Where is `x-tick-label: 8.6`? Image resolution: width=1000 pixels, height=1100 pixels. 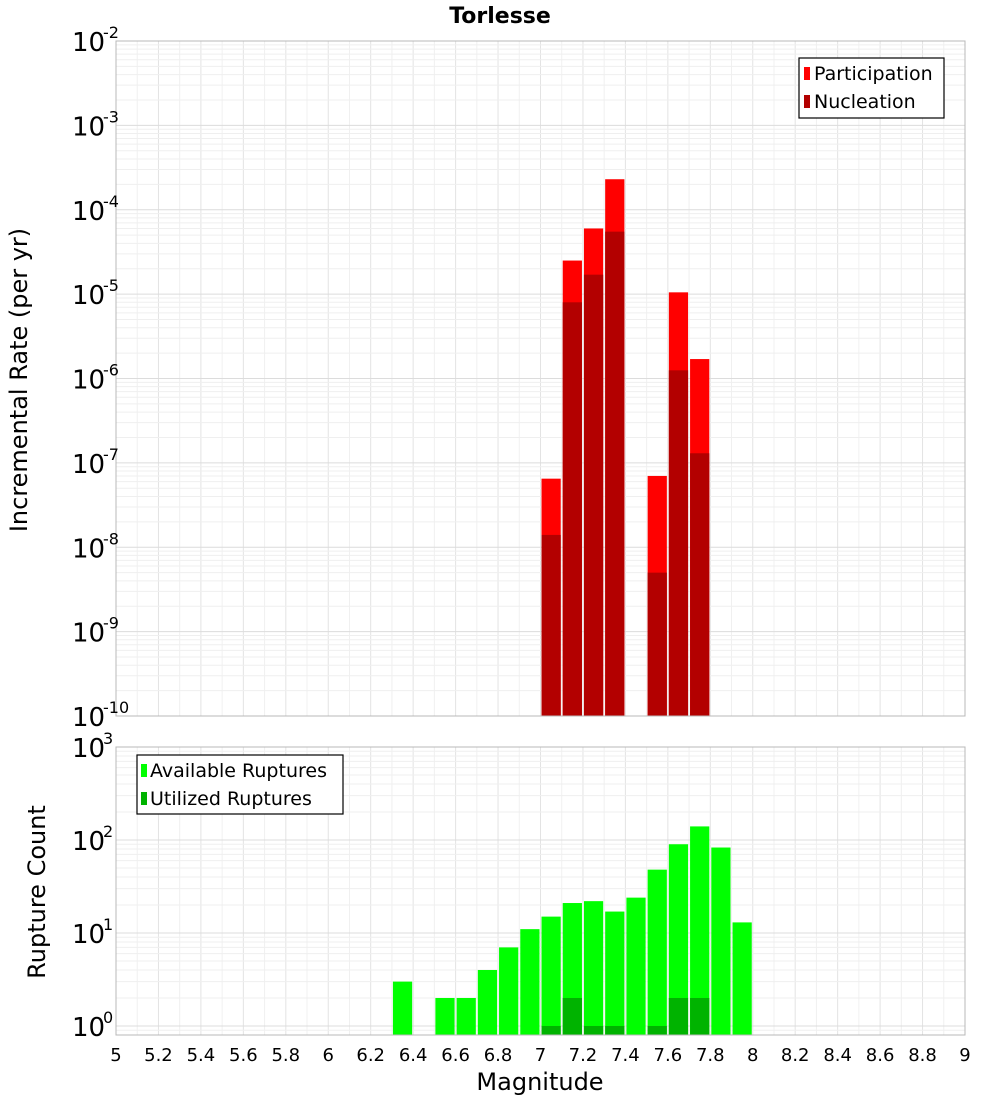 x-tick-label: 8.6 is located at coordinates (880, 1055).